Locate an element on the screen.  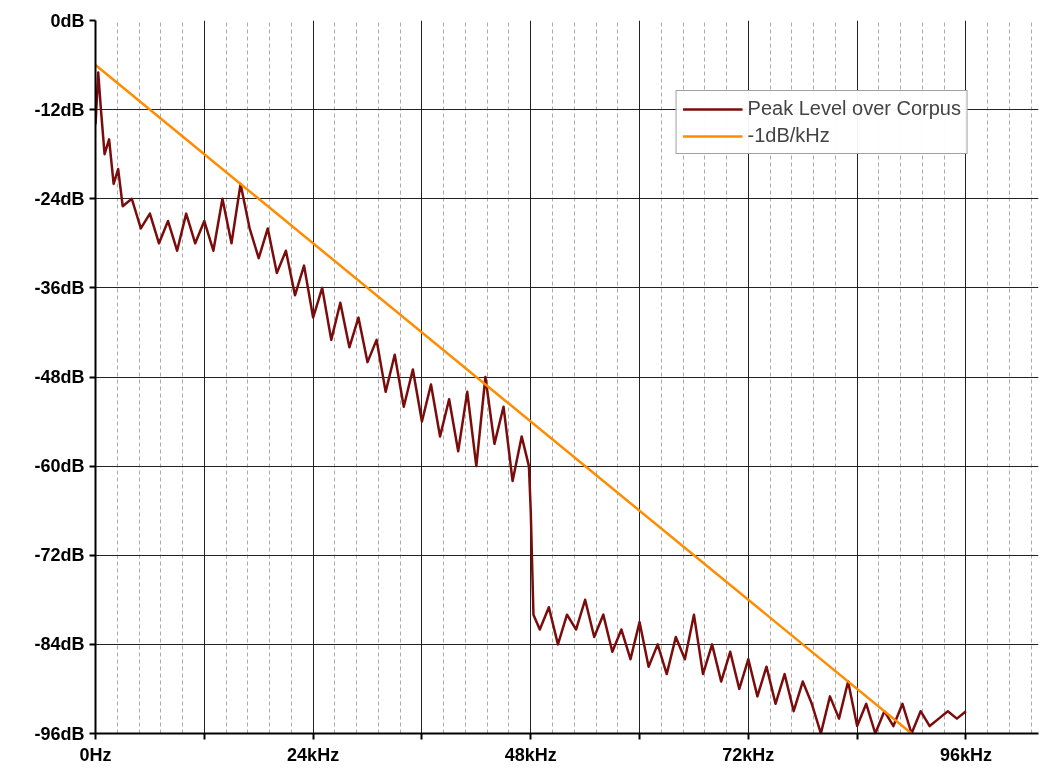
y-tick-label: -72dB is located at coordinates (59, 555).